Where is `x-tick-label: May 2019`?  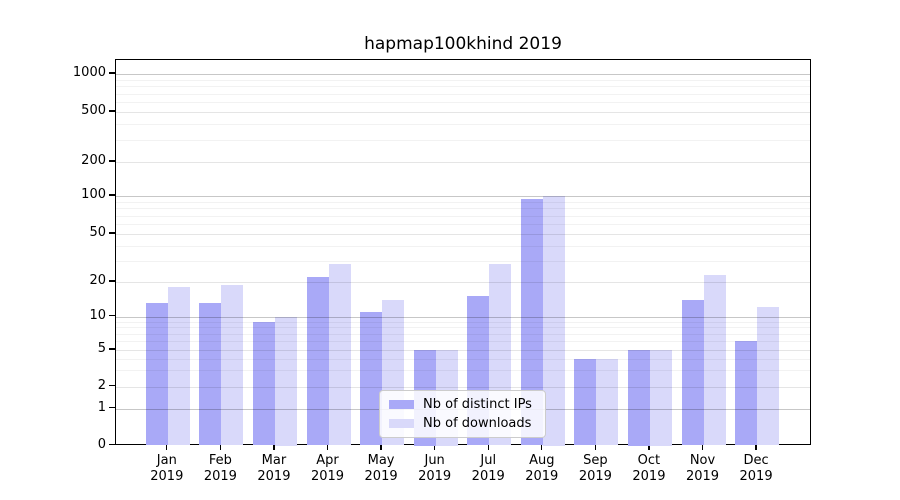
x-tick-label: May 2019 is located at coordinates (381, 469).